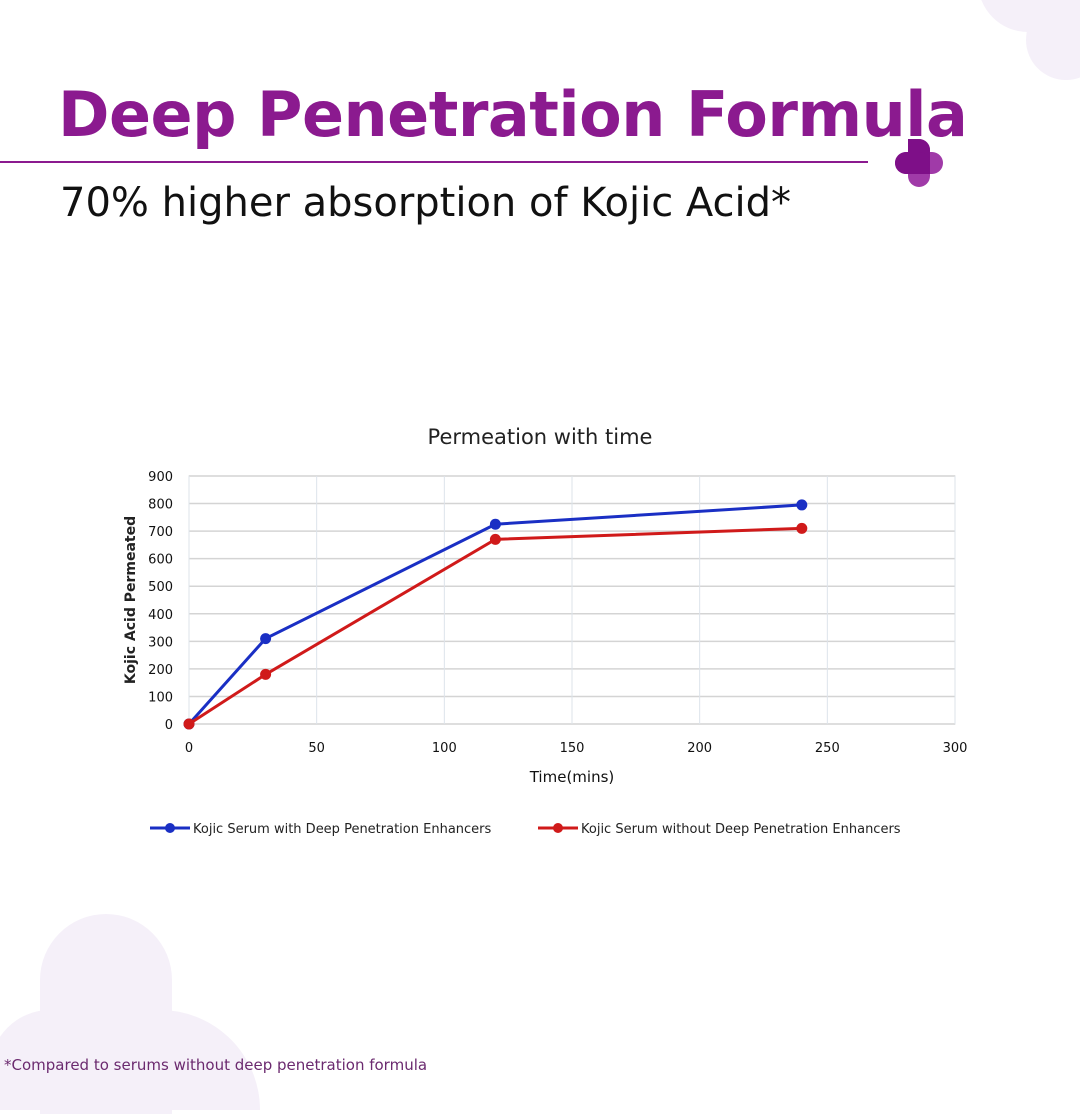  I want to click on y-tick-label: 400, so click(160, 615).